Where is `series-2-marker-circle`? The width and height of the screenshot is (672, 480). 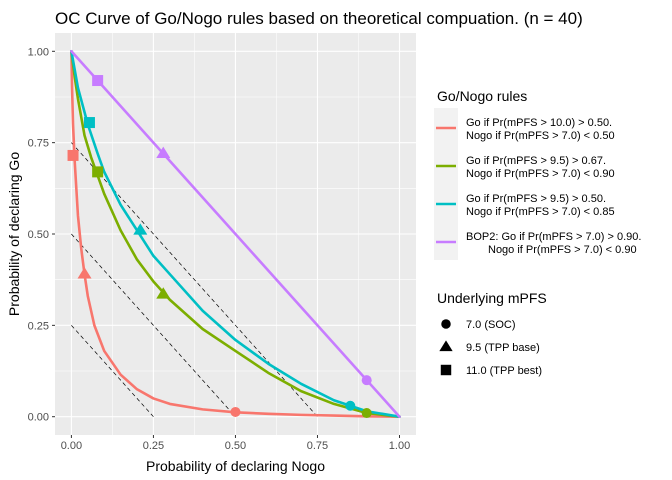 series-2-marker-circle is located at coordinates (350, 405).